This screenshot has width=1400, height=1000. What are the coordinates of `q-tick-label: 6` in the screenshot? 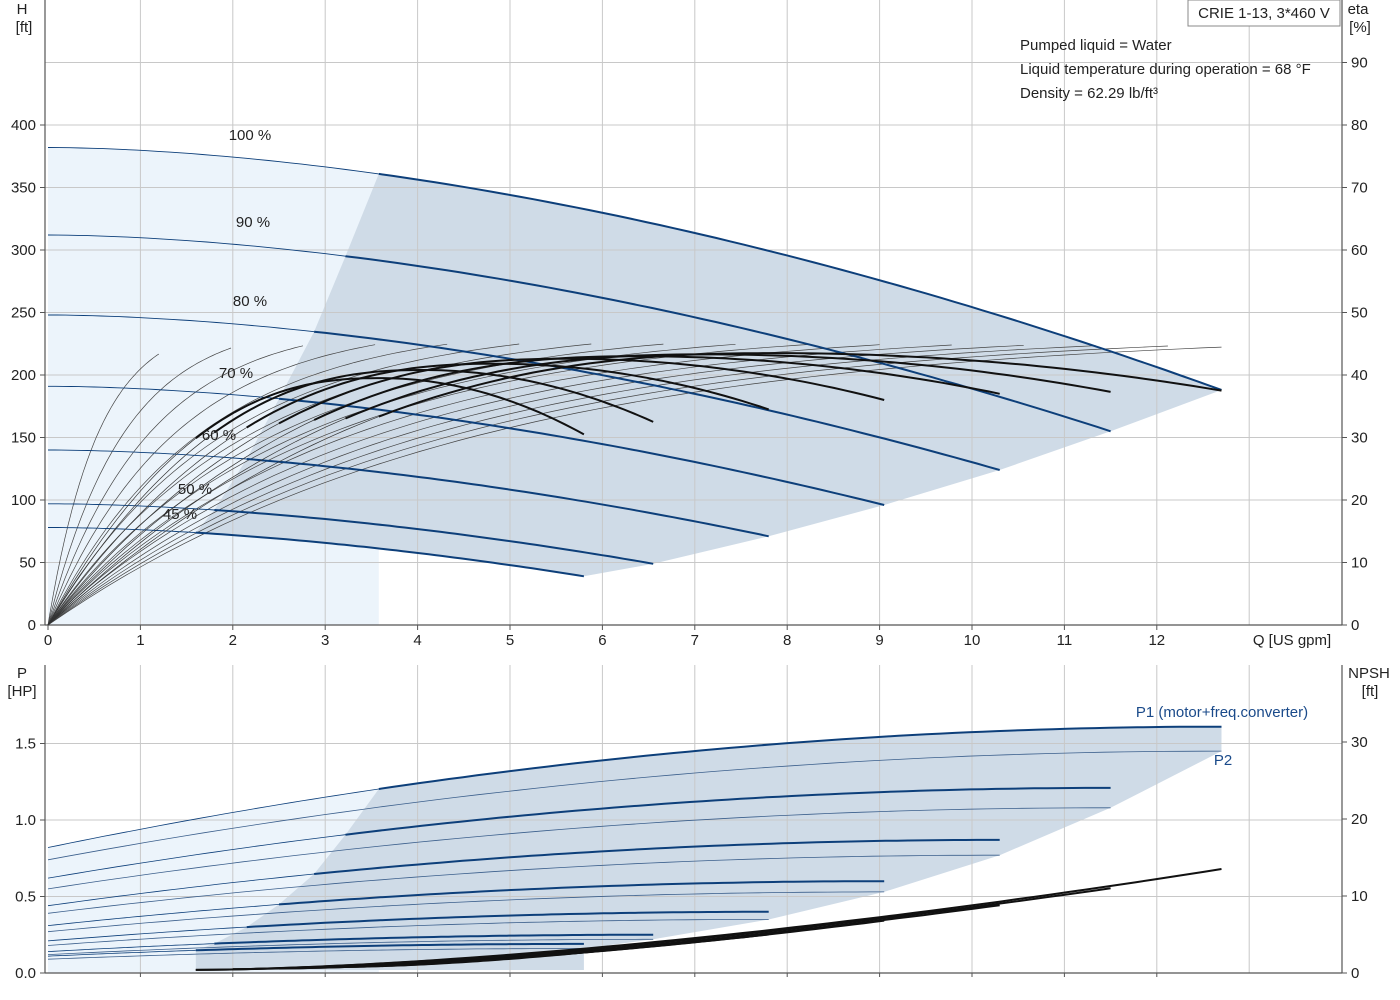 It's located at (602, 640).